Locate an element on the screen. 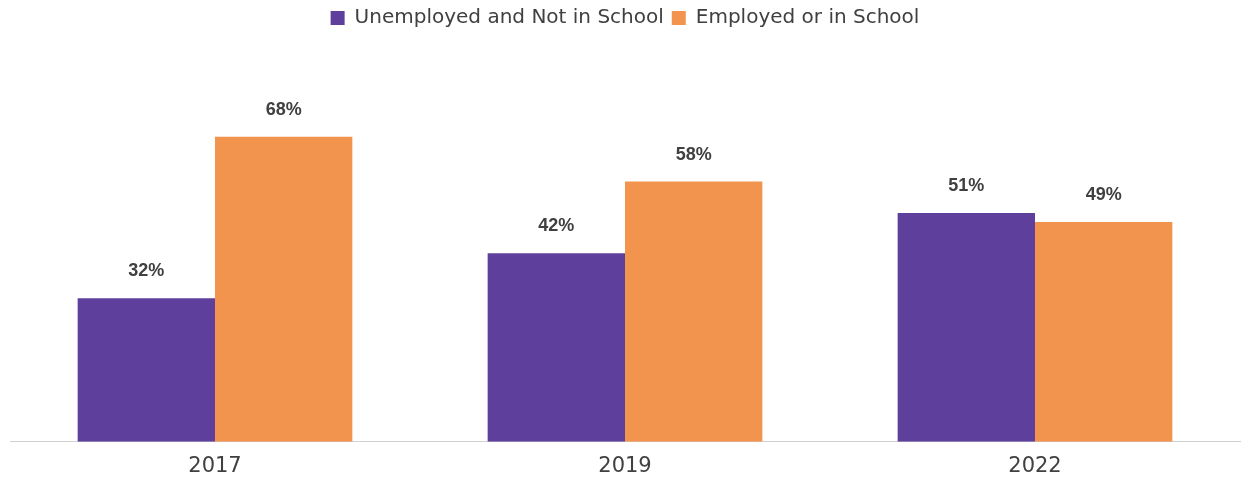  data-label: 51% is located at coordinates (966, 184).